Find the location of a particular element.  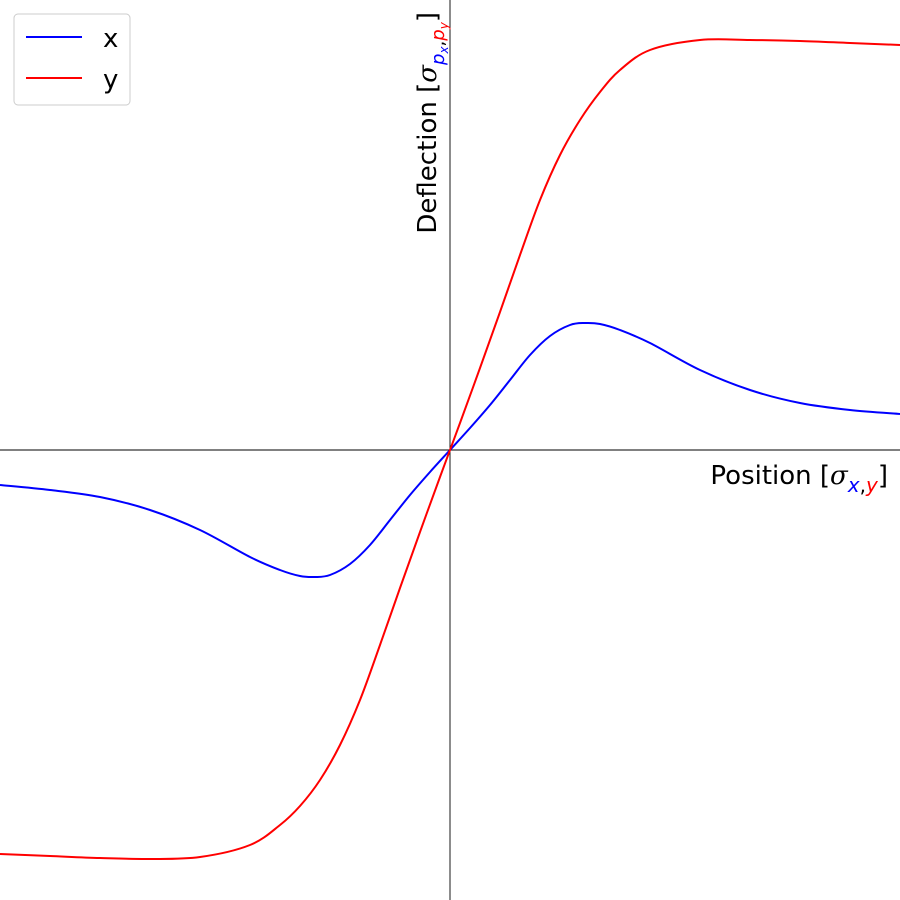

legend-label-x: x is located at coordinates (110, 39).